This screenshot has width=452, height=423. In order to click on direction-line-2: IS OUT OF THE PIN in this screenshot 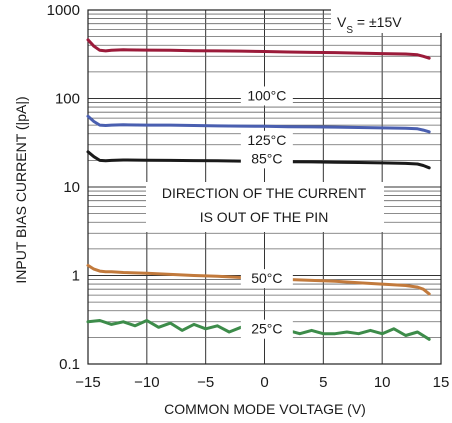, I will do `click(264, 217)`.